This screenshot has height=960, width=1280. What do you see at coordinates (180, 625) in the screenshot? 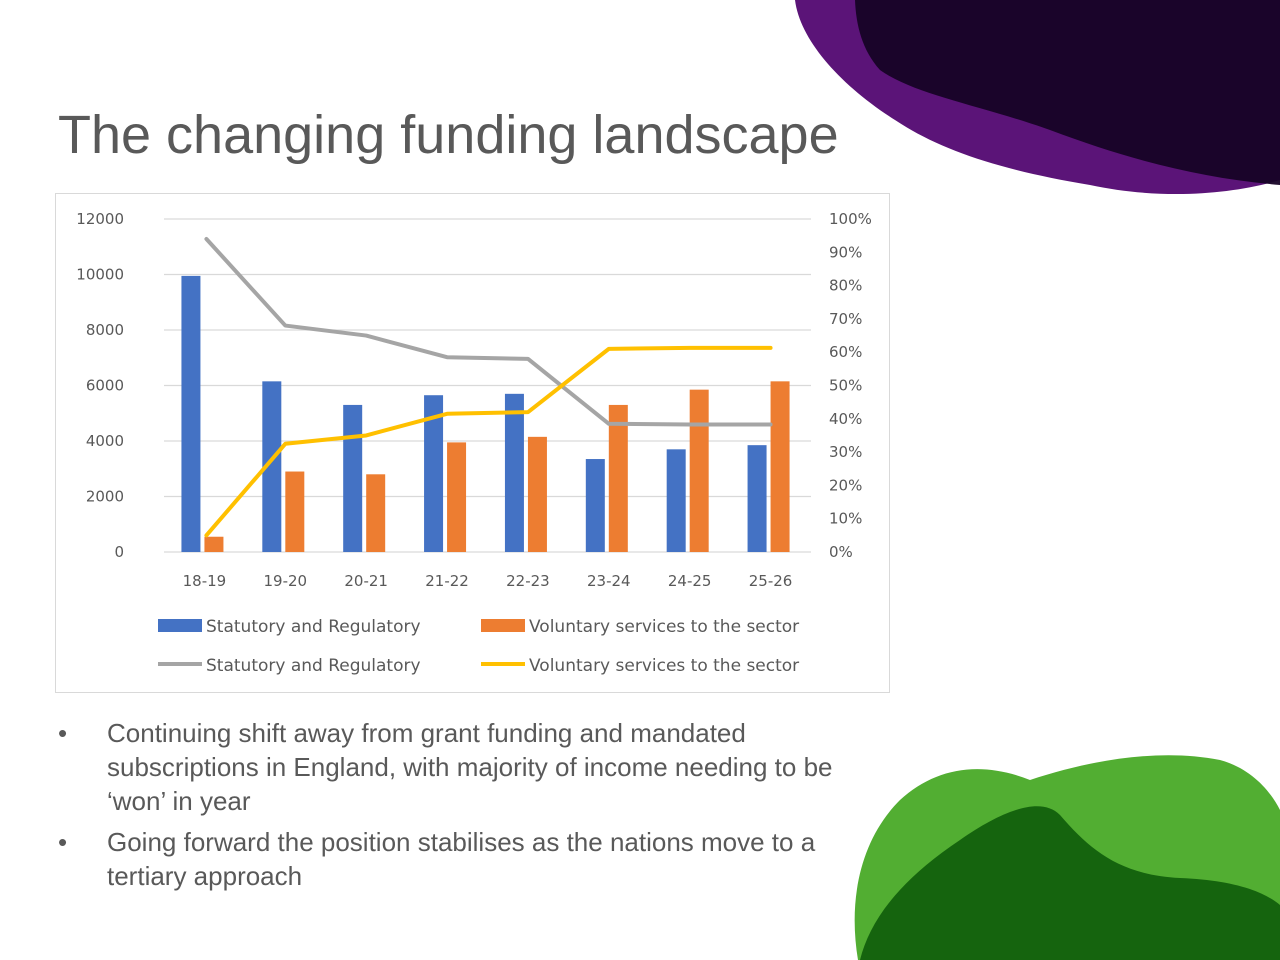
I see `legend-swatch-statutory-bar` at bounding box center [180, 625].